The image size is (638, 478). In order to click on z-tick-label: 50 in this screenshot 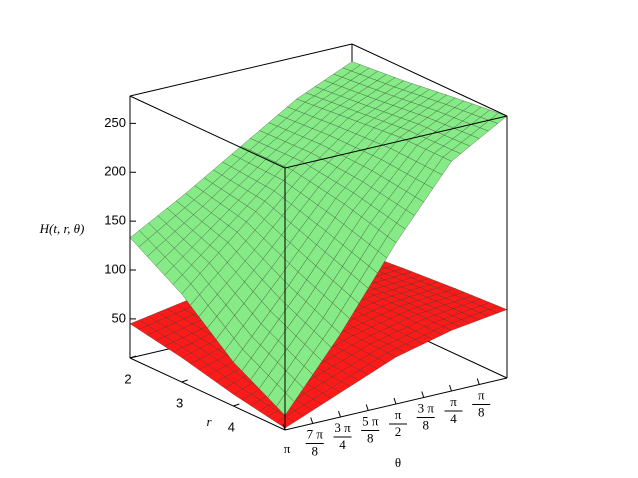, I will do `click(119, 317)`.